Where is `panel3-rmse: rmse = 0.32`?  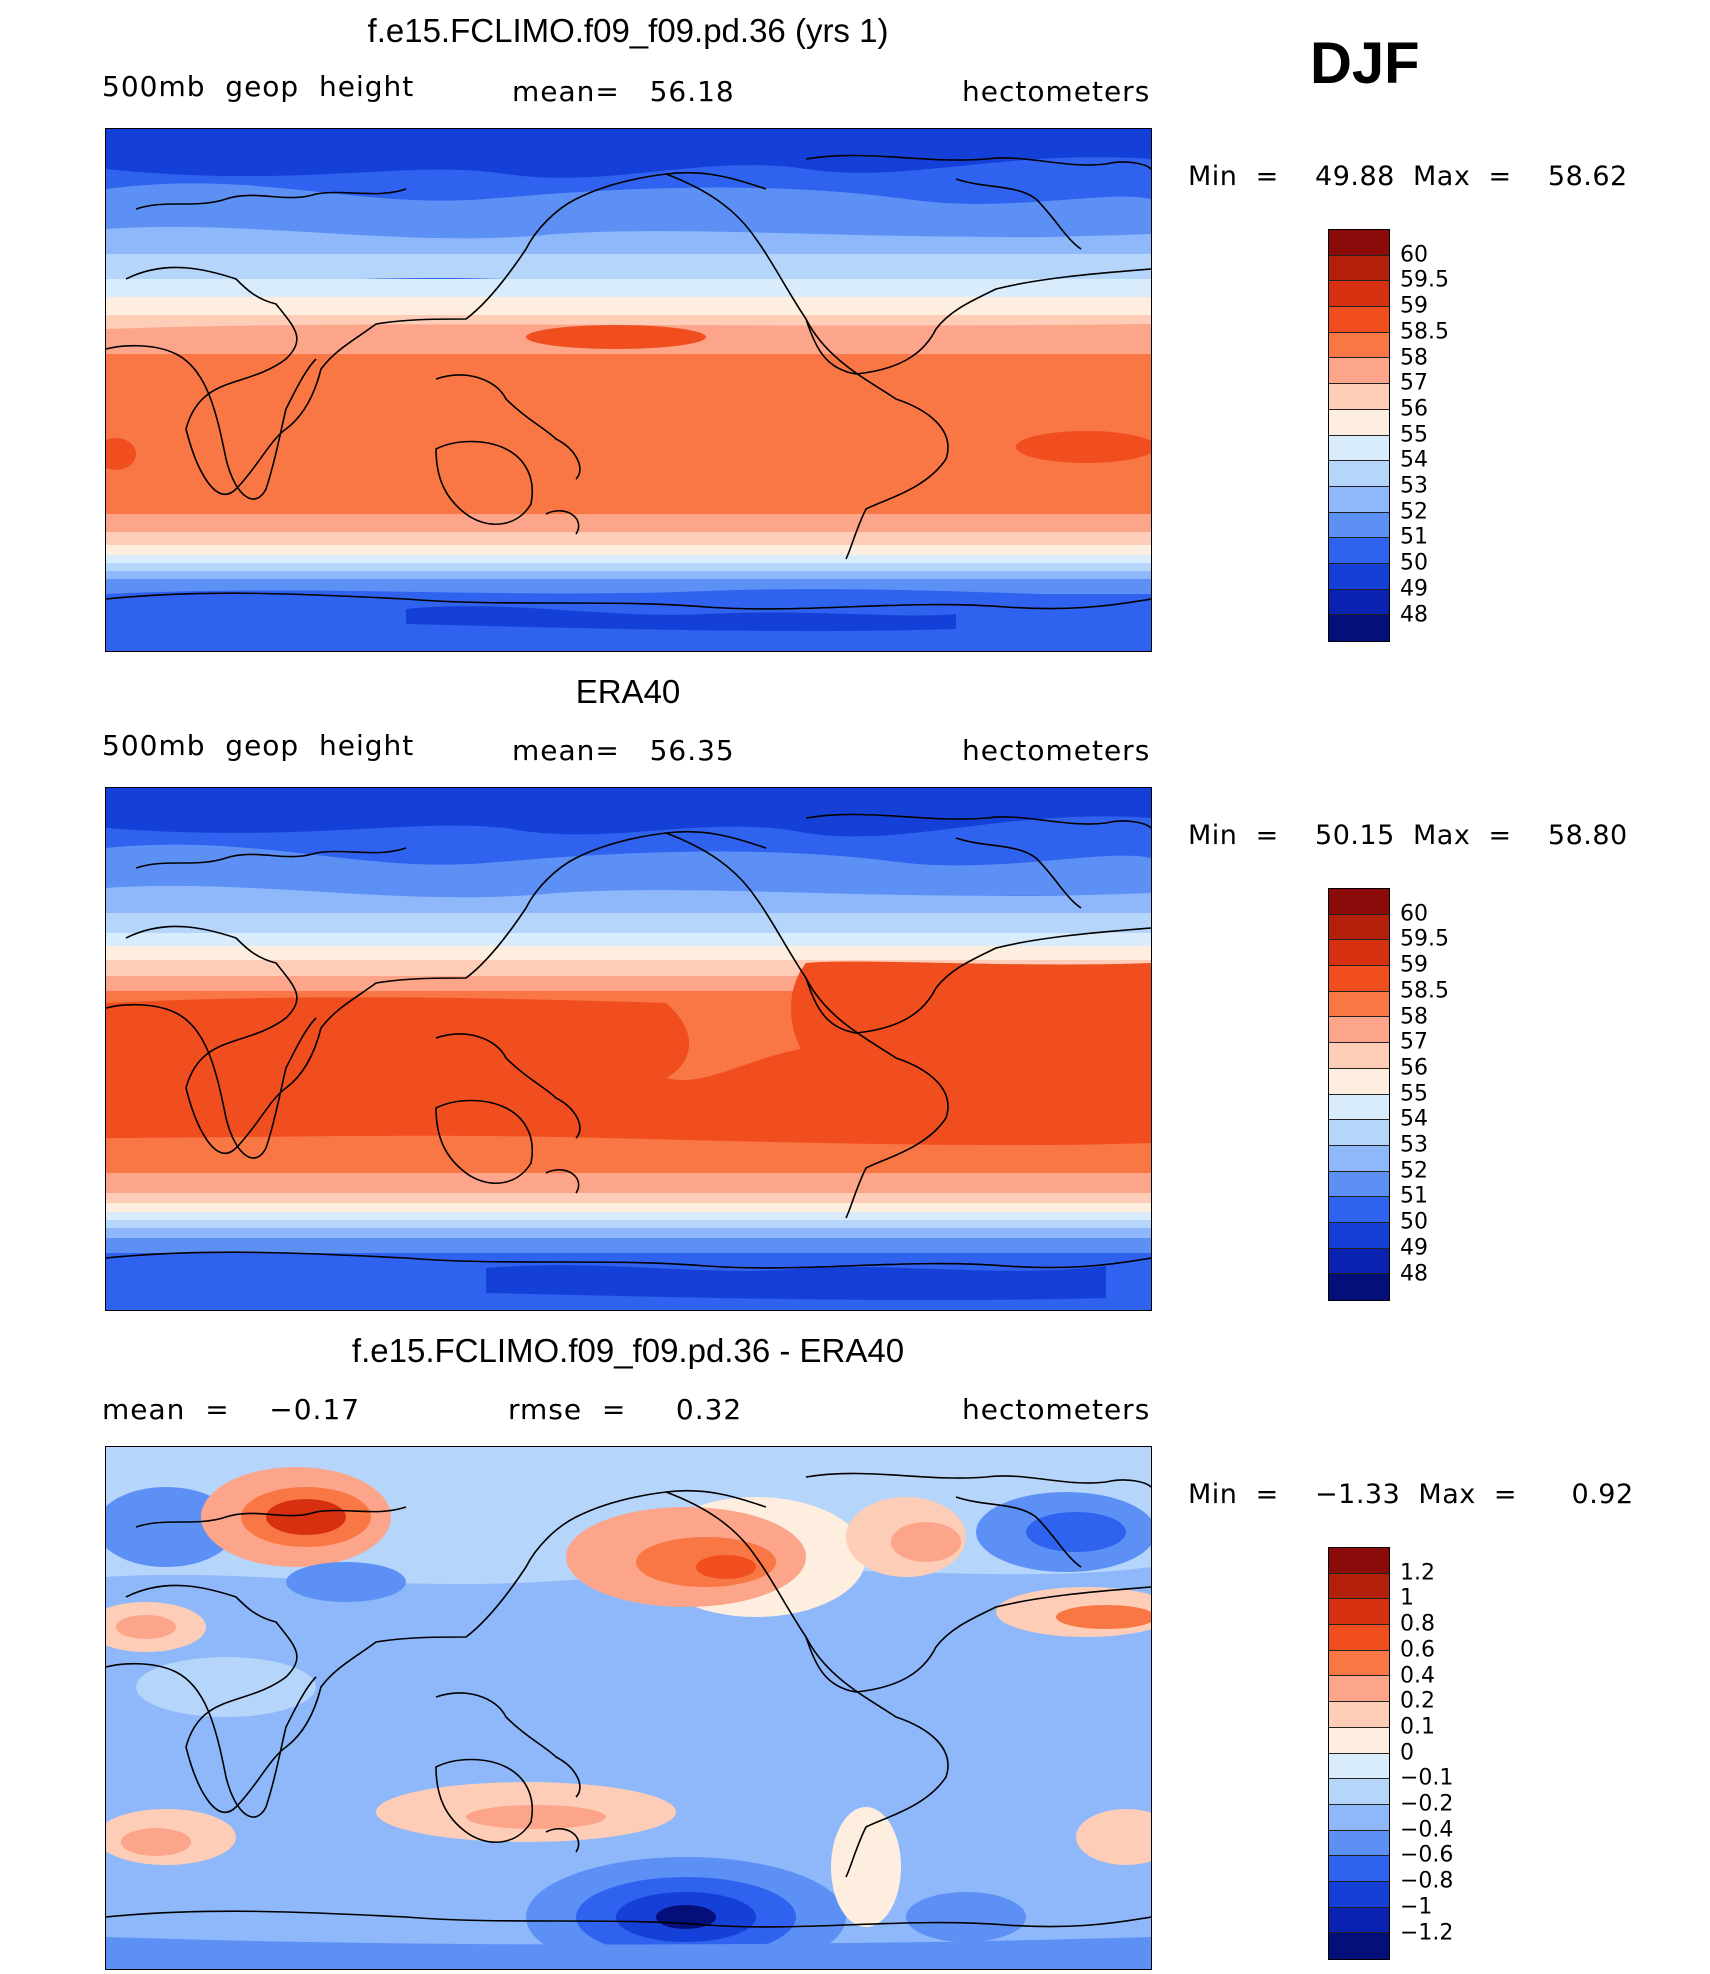
panel3-rmse: rmse = 0.32 is located at coordinates (625, 1409).